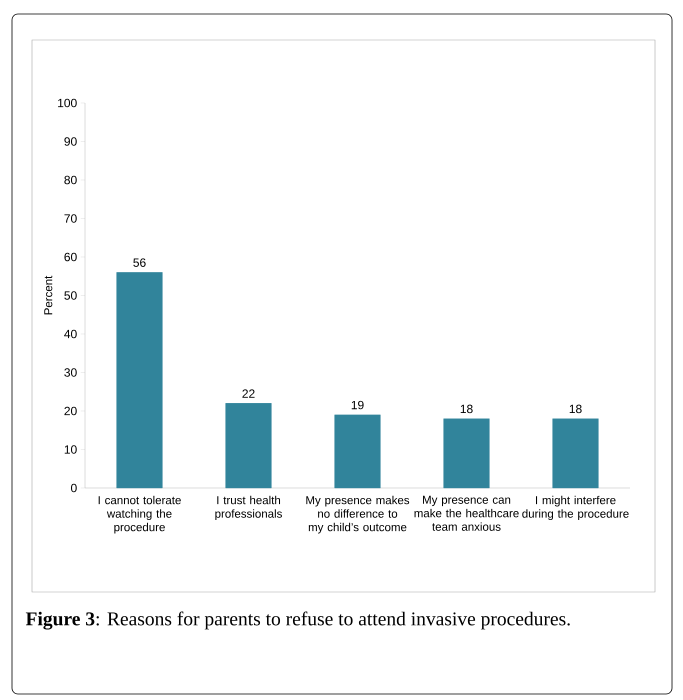 The image size is (683, 700). What do you see at coordinates (298, 621) in the screenshot?
I see `text: Figure 3: Reasons for parents to refuse to attend invasive procedures.` at bounding box center [298, 621].